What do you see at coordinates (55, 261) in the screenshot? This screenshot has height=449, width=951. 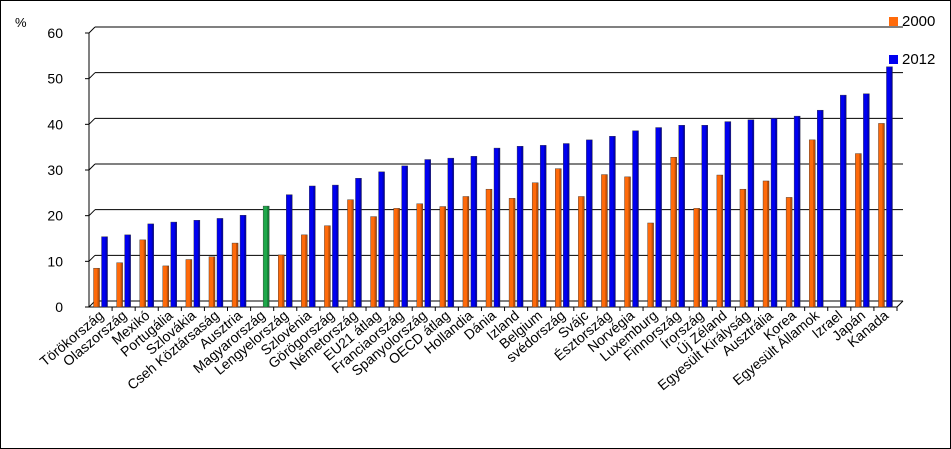 I see `y-tick-label: 10` at bounding box center [55, 261].